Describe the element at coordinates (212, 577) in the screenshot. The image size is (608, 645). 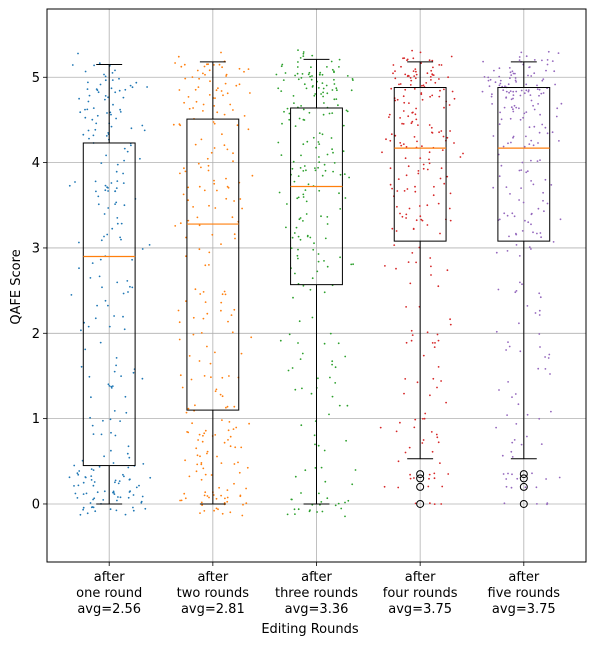
I see `x-tick-label: after` at that location.